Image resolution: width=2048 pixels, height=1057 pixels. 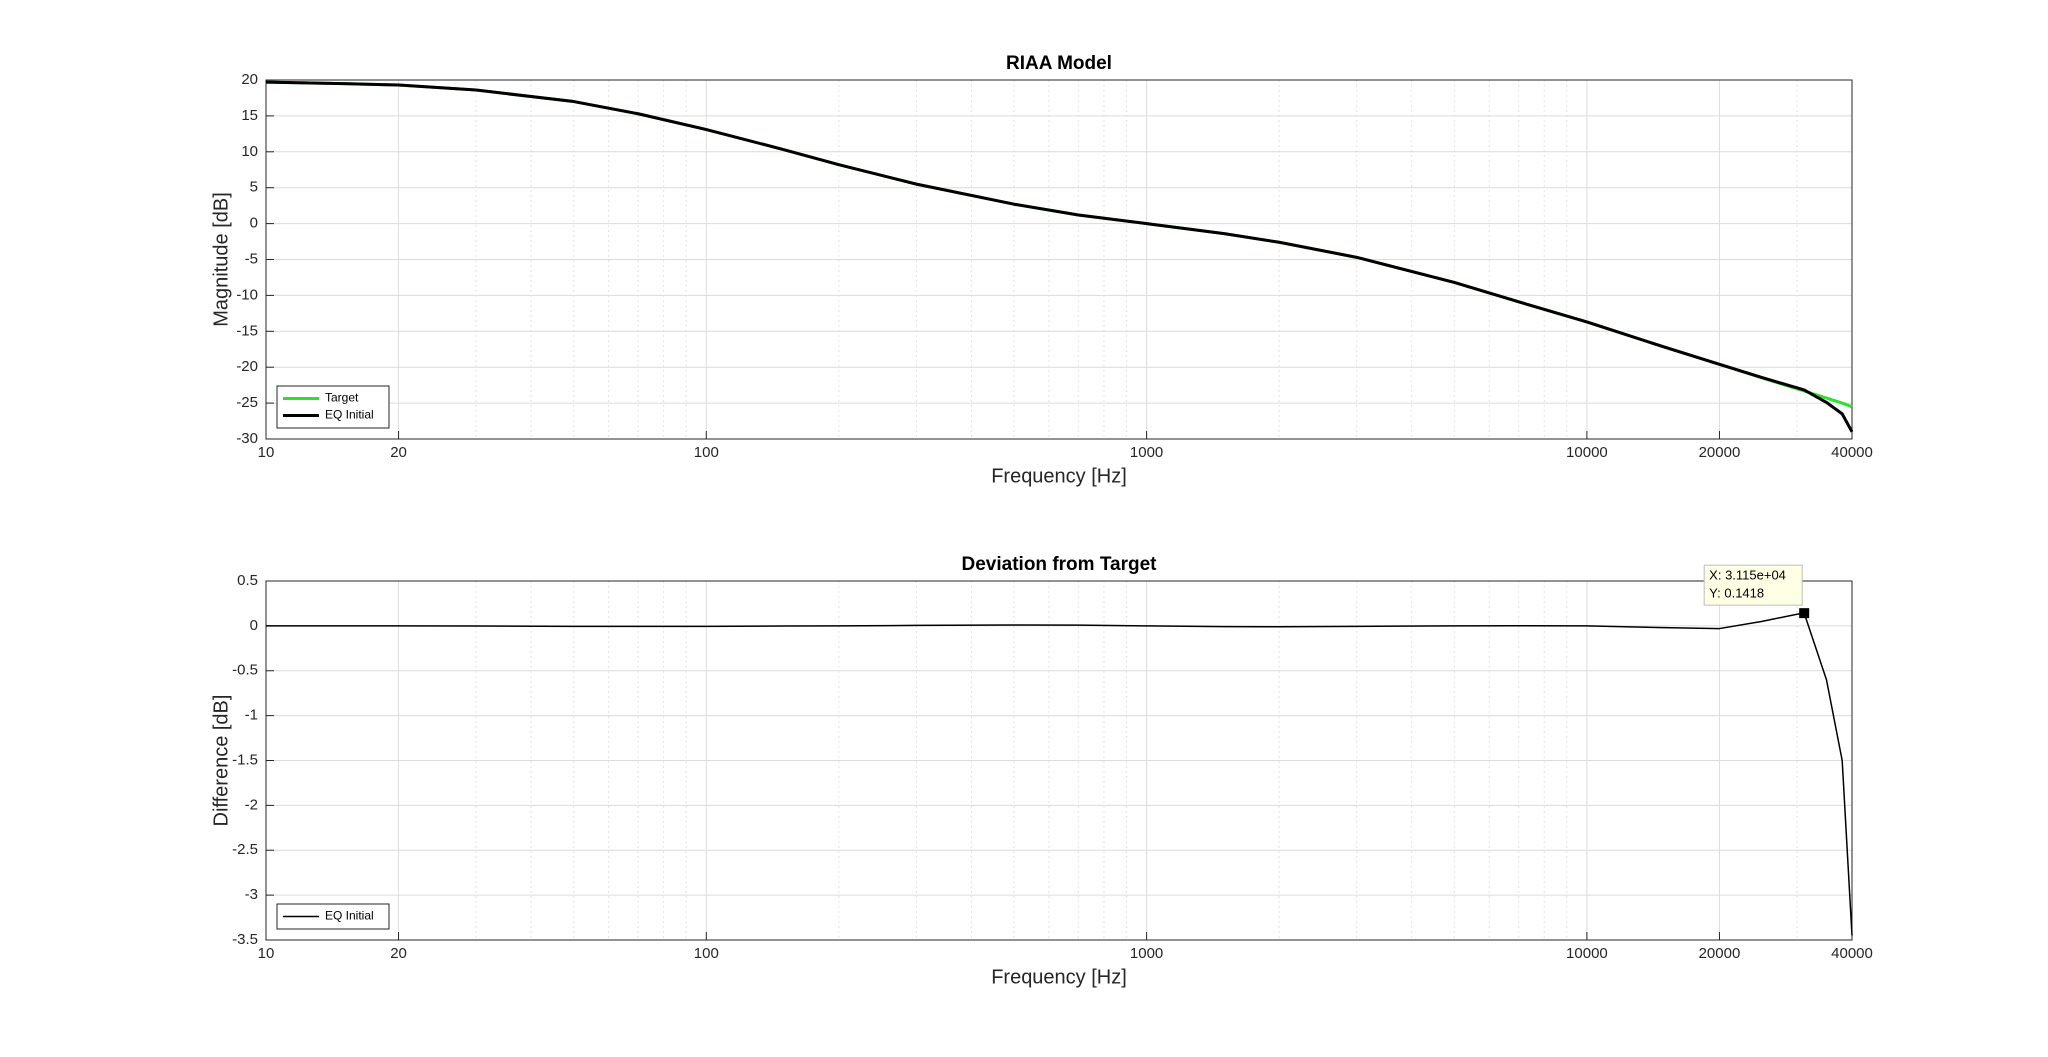 What do you see at coordinates (247, 366) in the screenshot?
I see `y-tick-label: -20` at bounding box center [247, 366].